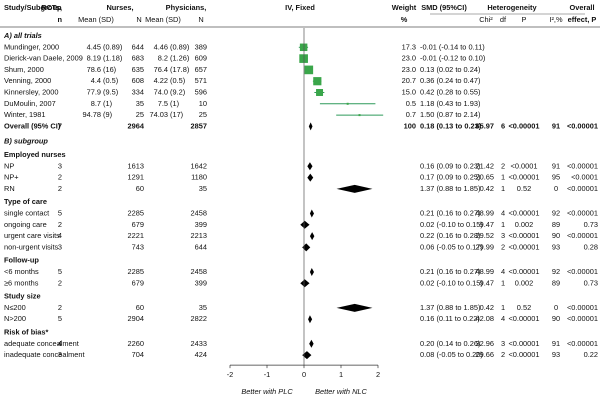 The height and width of the screenshot is (404, 600). Describe the element at coordinates (31, 46) in the screenshot. I see `row-label: Mundinger, 2000` at that location.